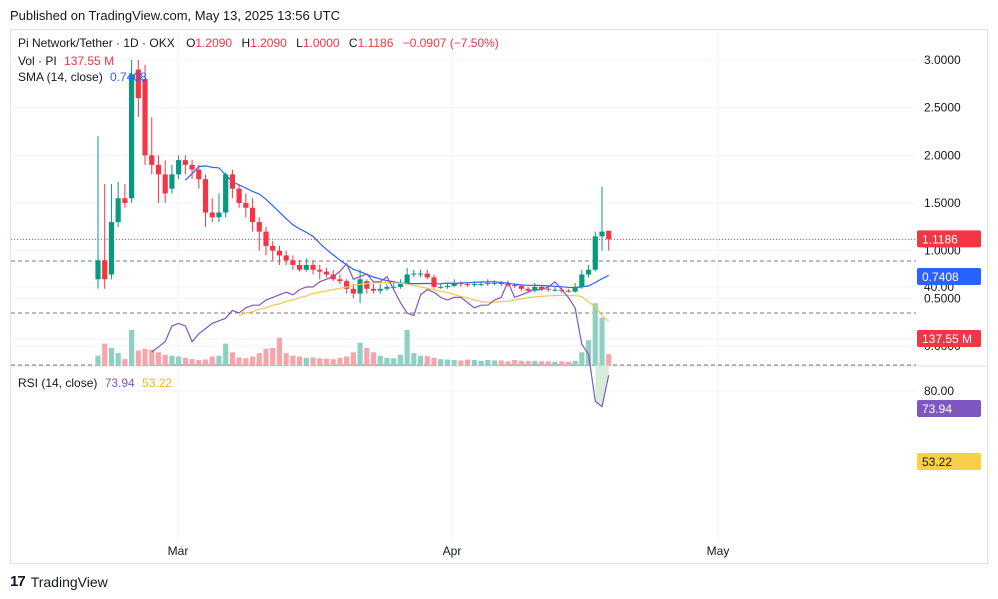 The height and width of the screenshot is (599, 998). What do you see at coordinates (96, 43) in the screenshot?
I see `symbol-label: Pi Network/Tether · 1D · OKX` at bounding box center [96, 43].